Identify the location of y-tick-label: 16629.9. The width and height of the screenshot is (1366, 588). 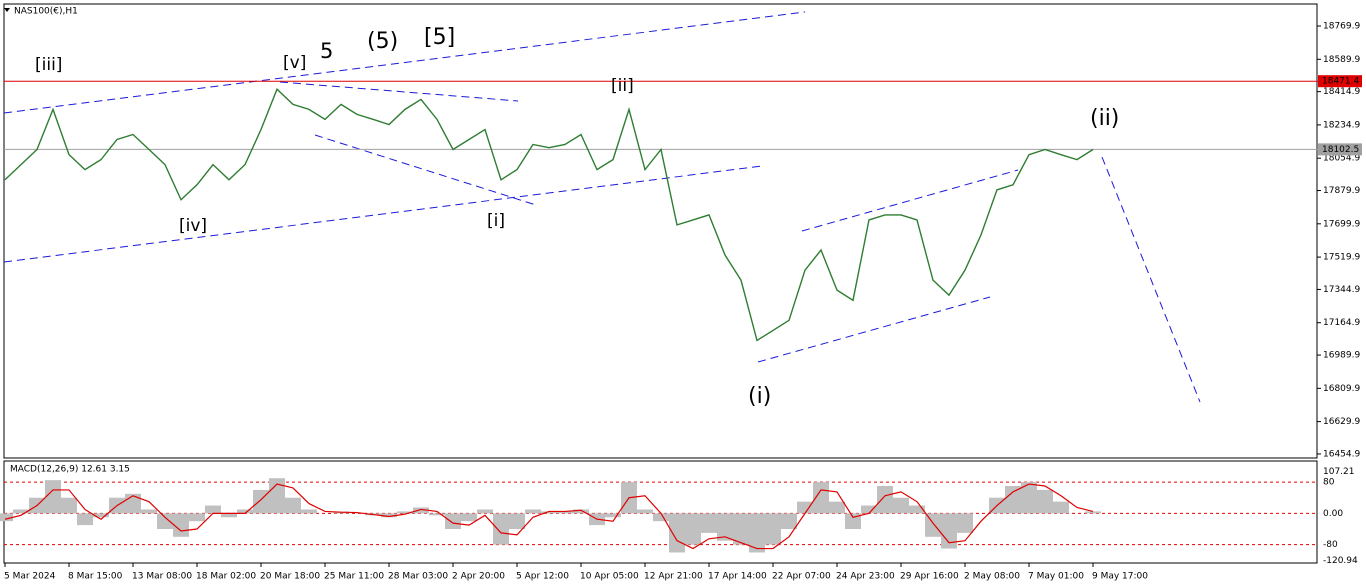
(1341, 422).